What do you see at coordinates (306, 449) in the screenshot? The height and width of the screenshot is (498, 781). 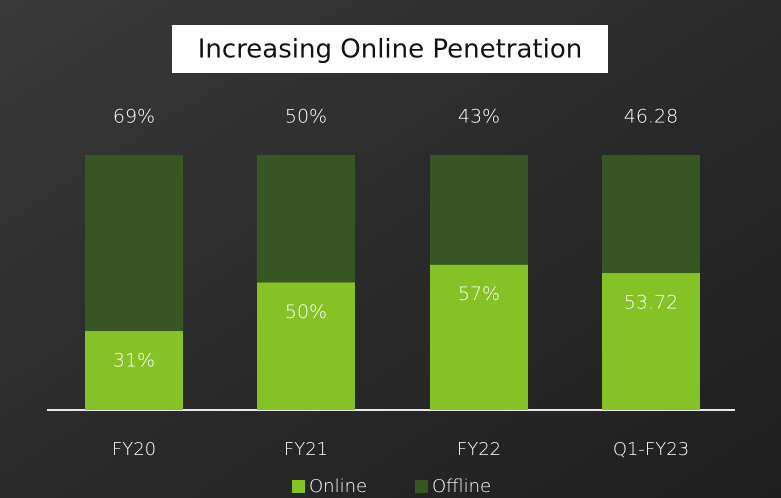 I see `x-tick-label: FY21` at bounding box center [306, 449].